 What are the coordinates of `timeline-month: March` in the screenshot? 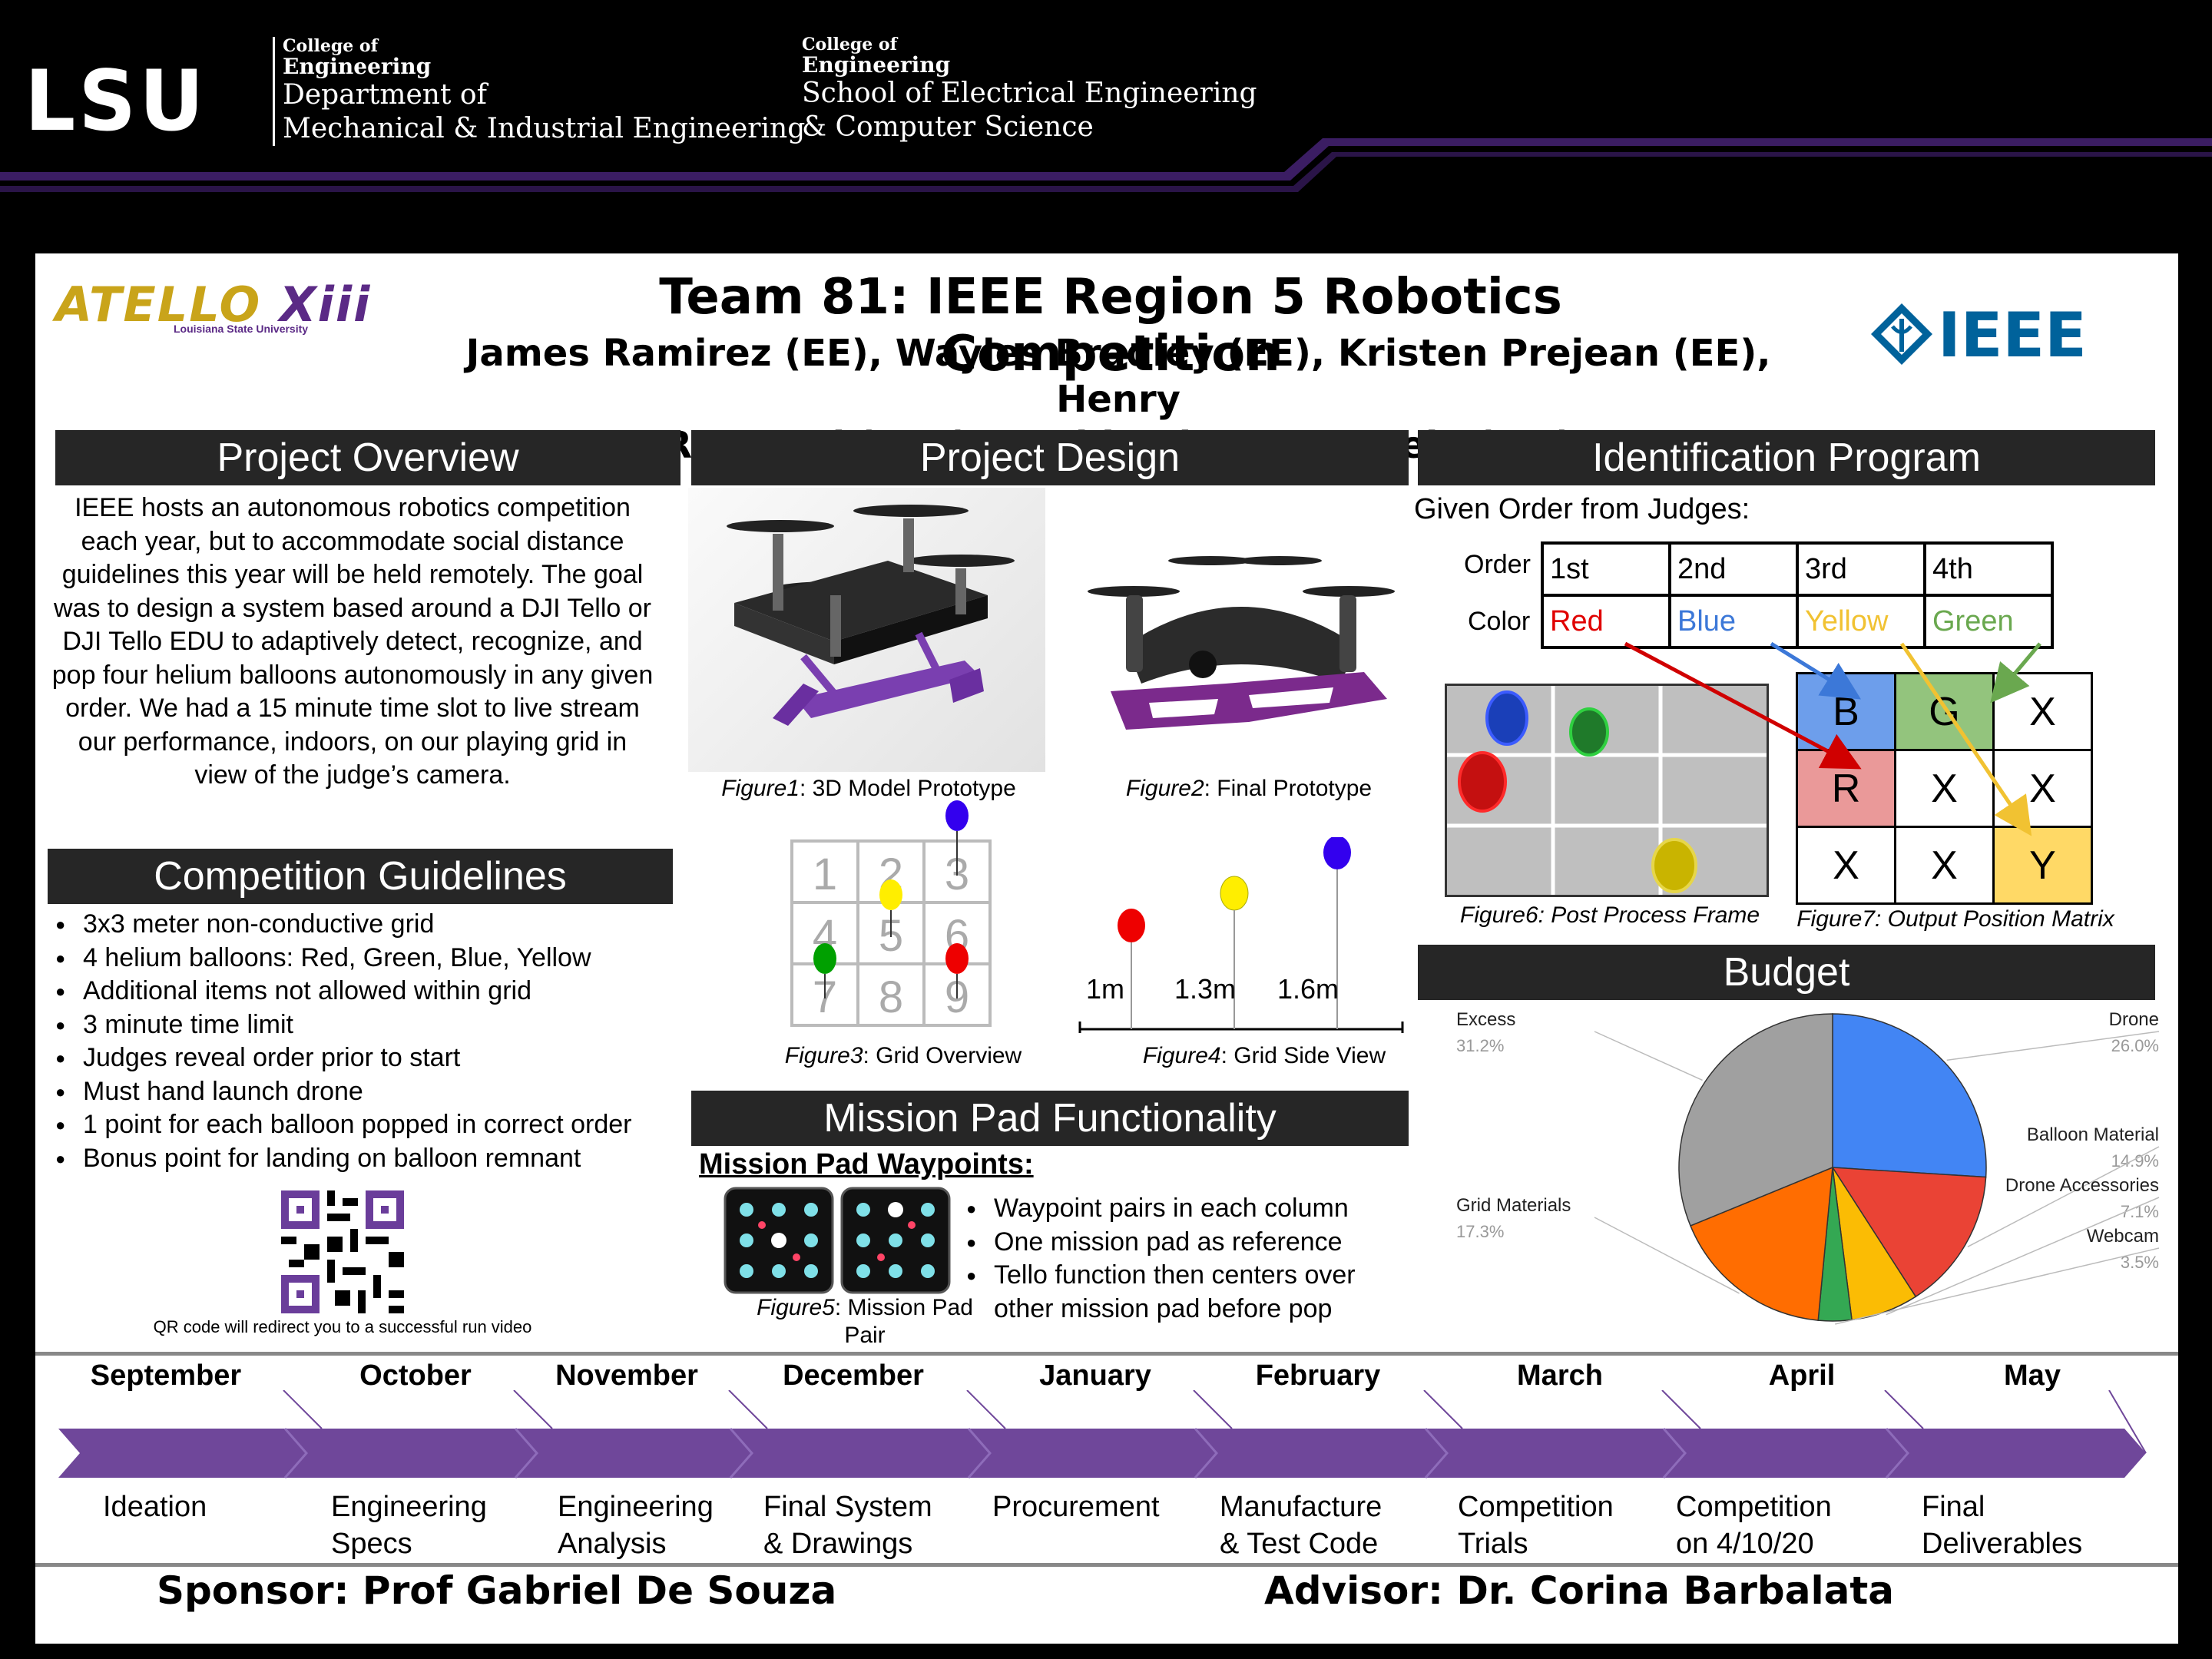 It's located at (1560, 1375).